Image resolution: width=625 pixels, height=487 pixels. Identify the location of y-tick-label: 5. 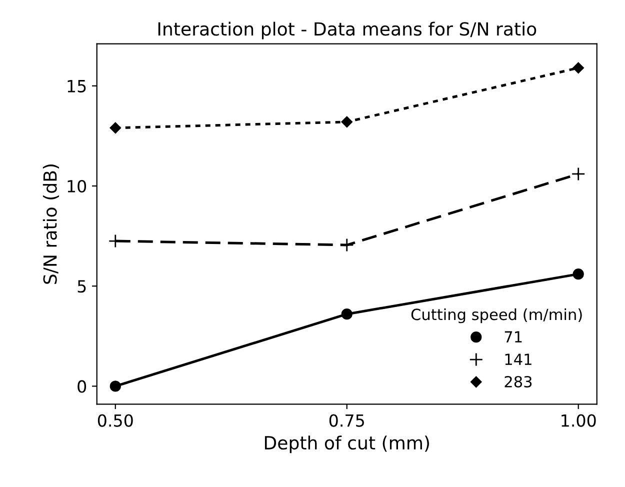
(82, 286).